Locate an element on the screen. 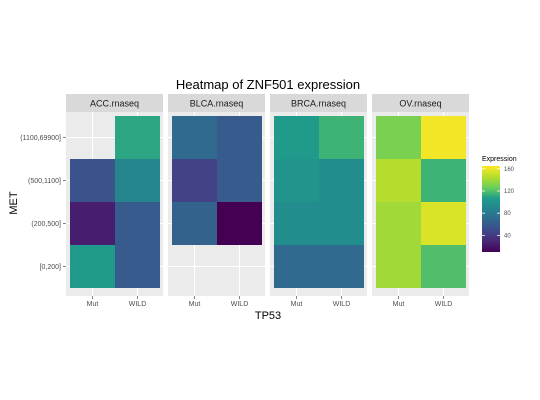  facet-ov: OV.rnaseq Mut WILD is located at coordinates (420, 201).